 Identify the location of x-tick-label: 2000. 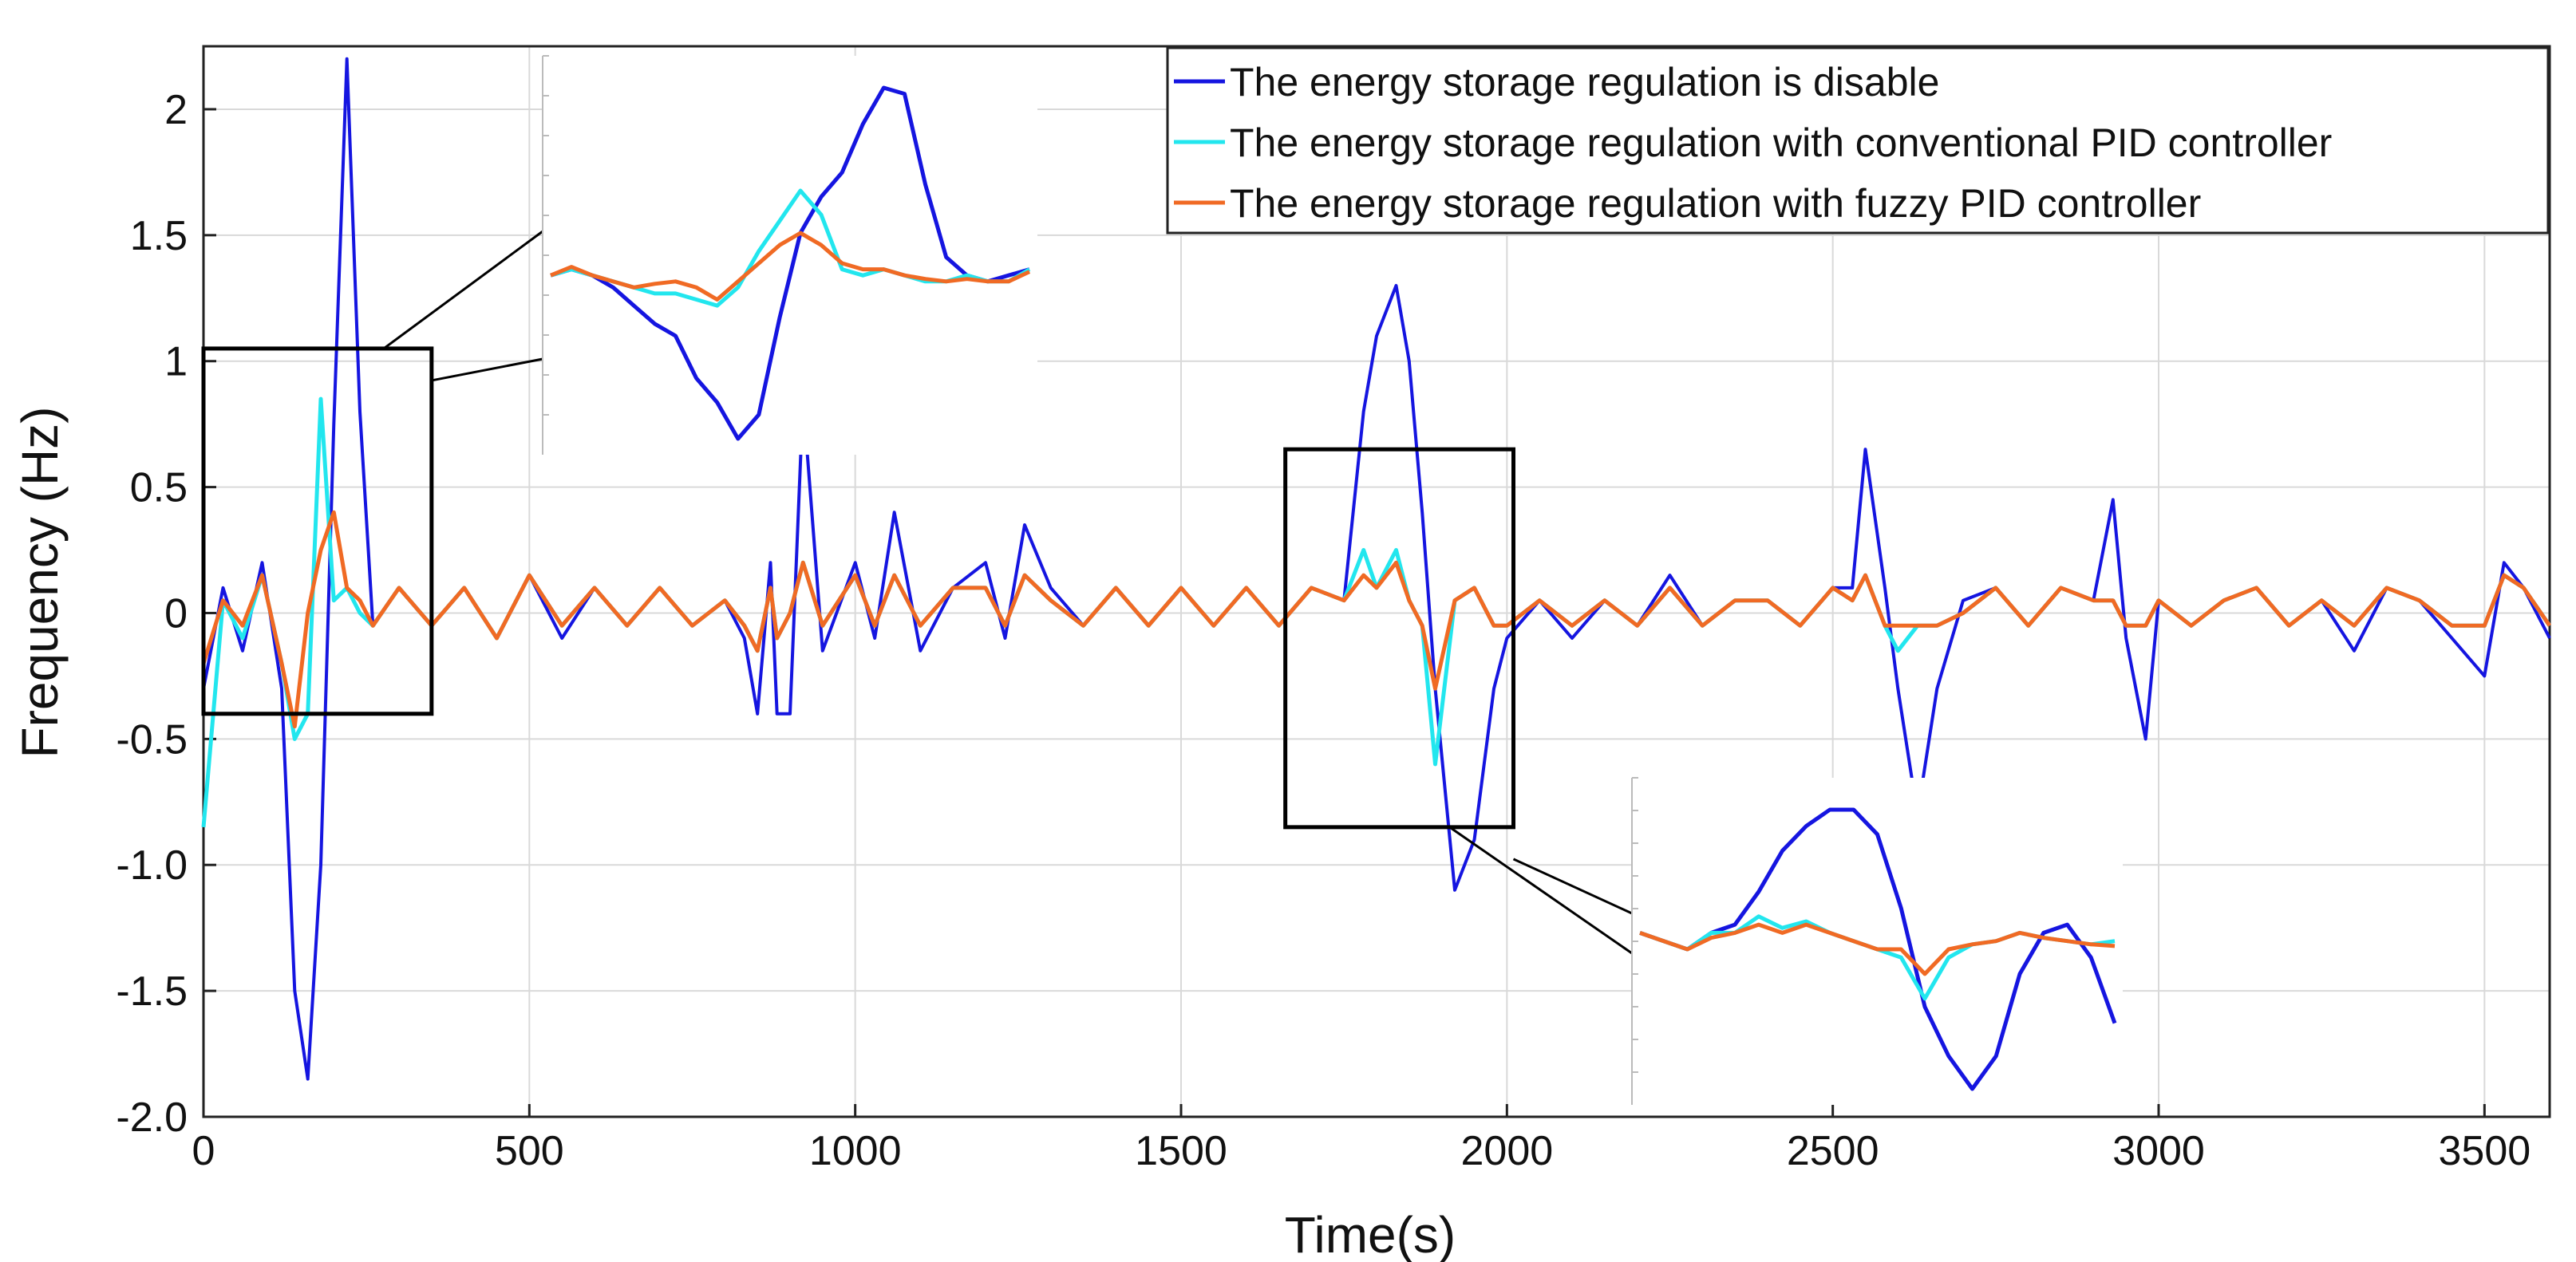
(1506, 1151).